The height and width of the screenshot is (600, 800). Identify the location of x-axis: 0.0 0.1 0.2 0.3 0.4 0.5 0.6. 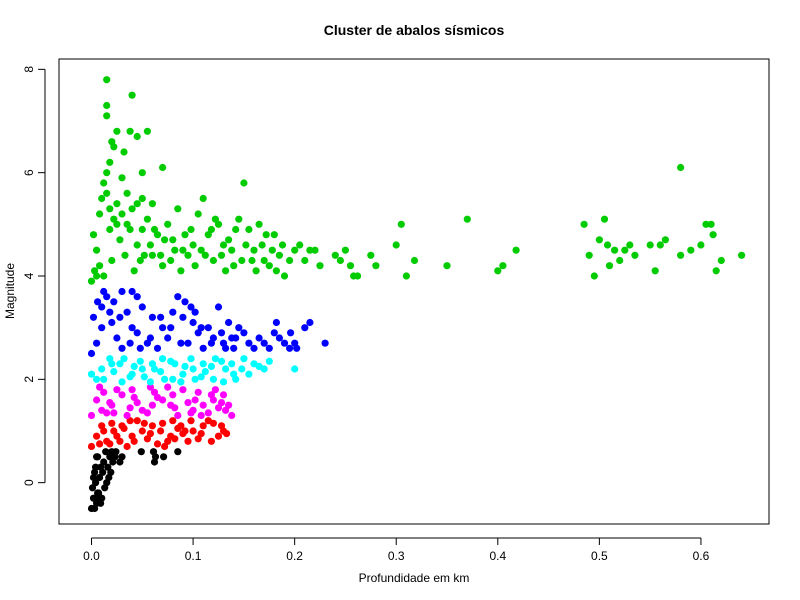
(396, 550).